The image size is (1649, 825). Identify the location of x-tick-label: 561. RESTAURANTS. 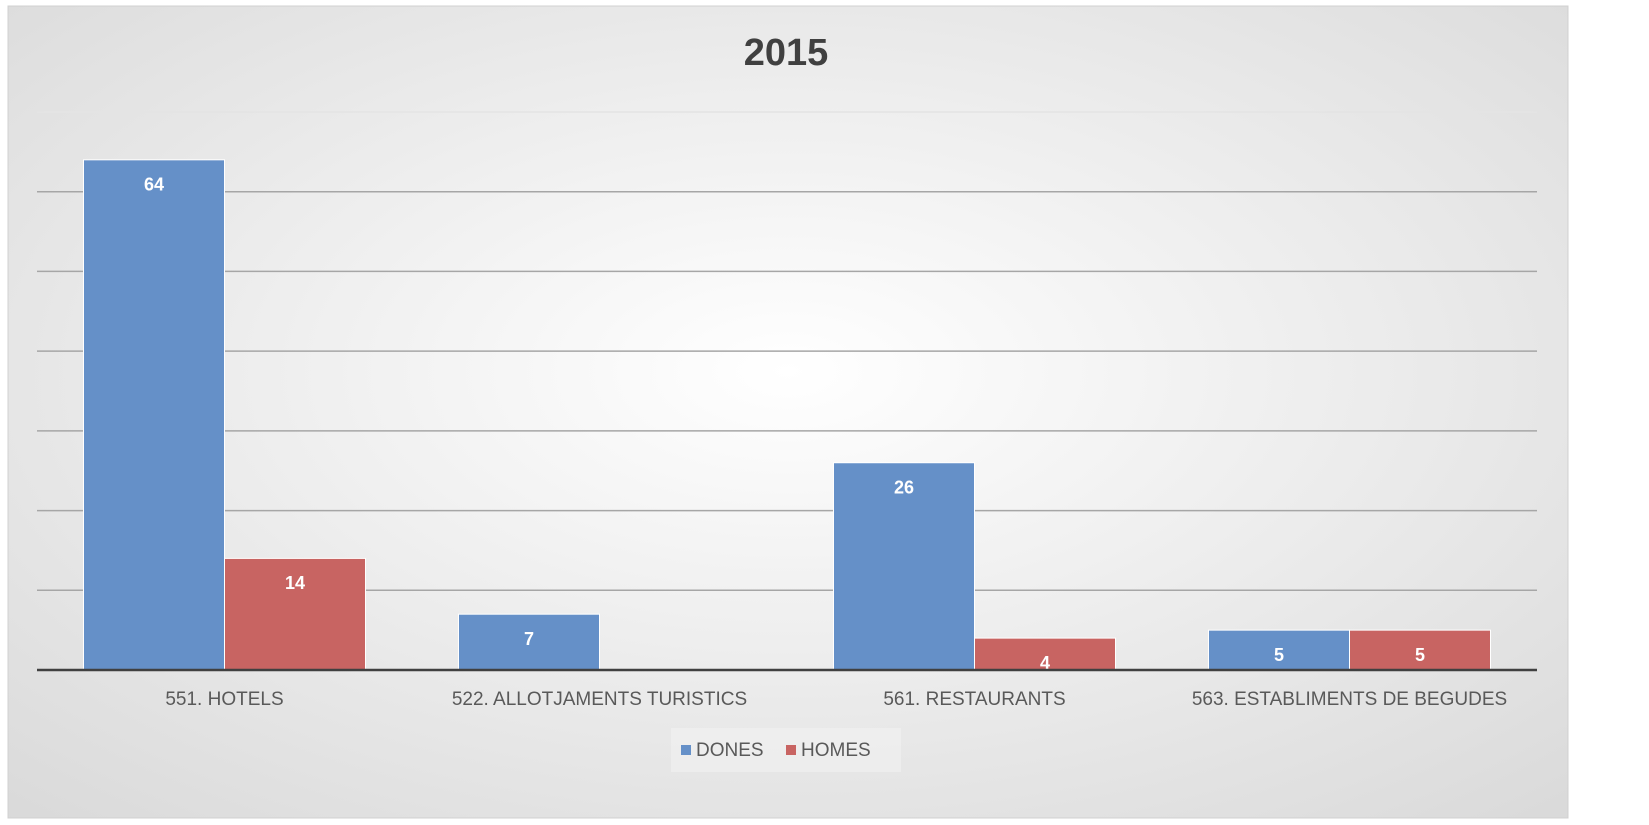
(974, 699).